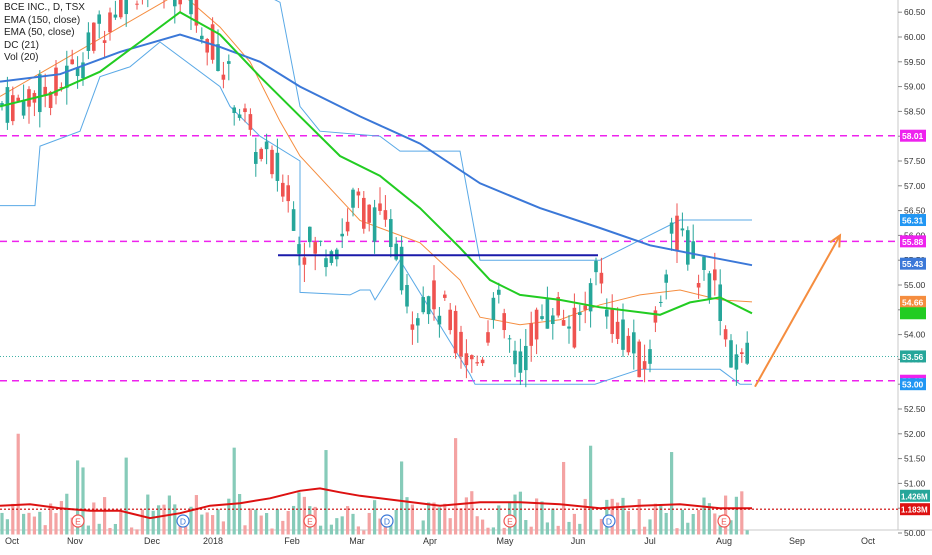 The width and height of the screenshot is (932, 555). I want to click on volume-tag-box, so click(915, 509).